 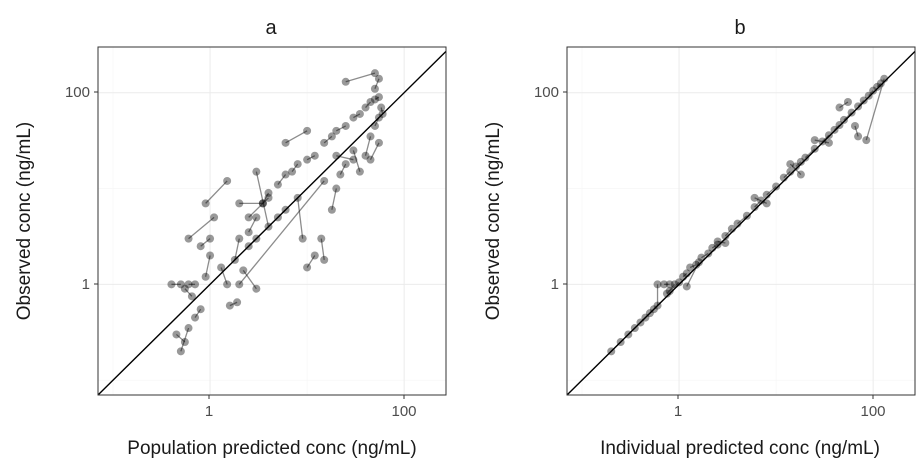 I want to click on panel-a-y-tick-label-100: 100, so click(x=77, y=92).